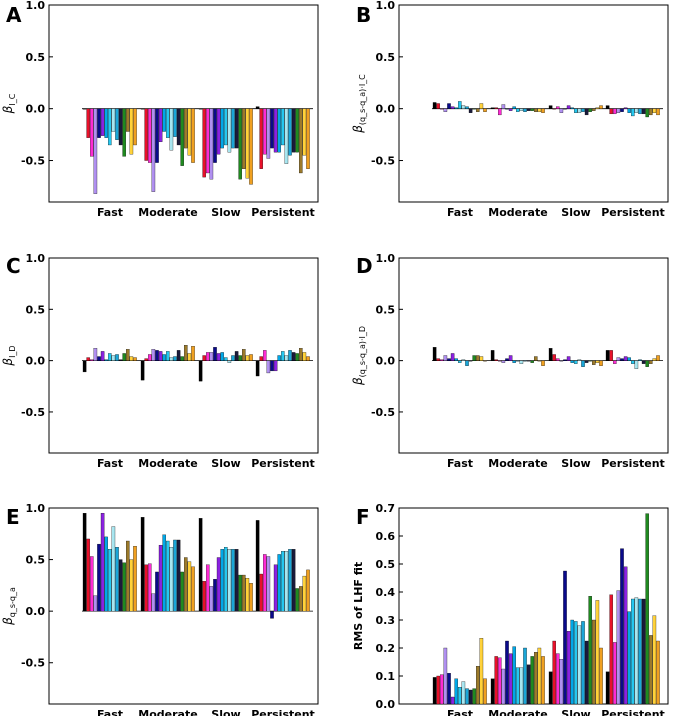  I want to click on x-tick-label: Moderate, so click(167, 212).